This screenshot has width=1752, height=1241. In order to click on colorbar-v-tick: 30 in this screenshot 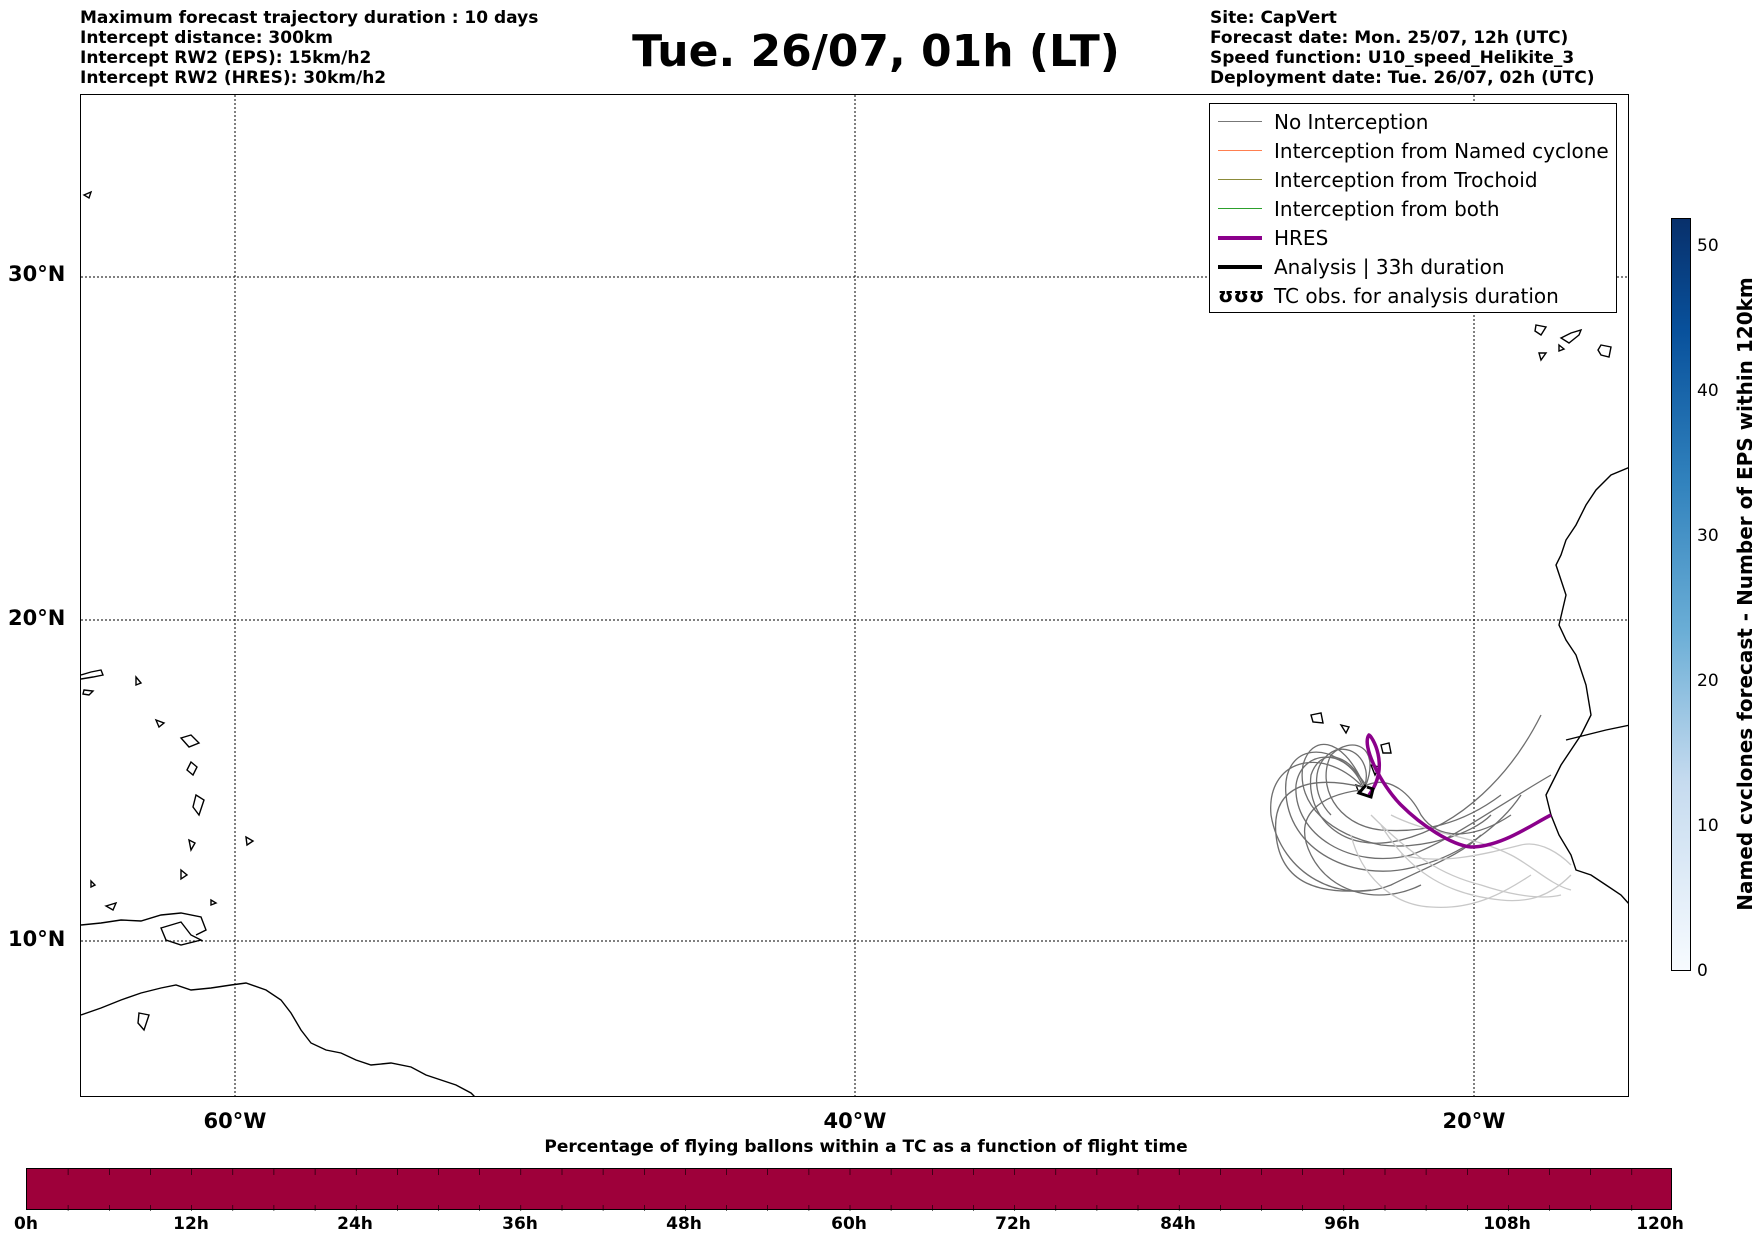, I will do `click(1708, 536)`.